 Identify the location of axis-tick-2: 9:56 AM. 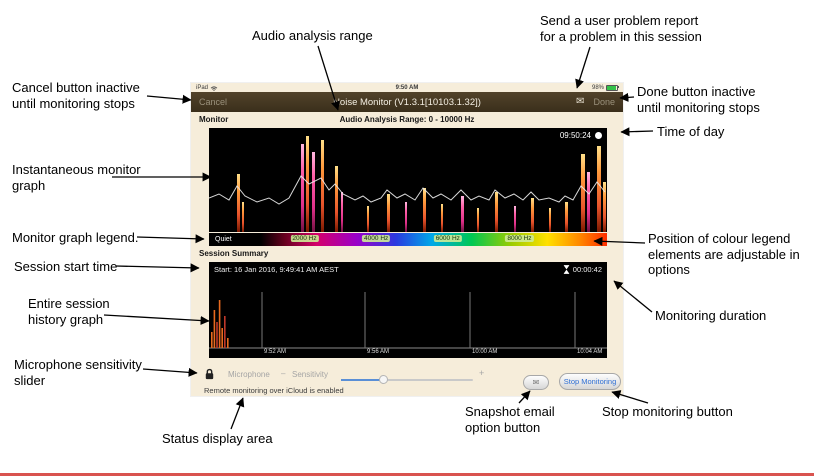
(378, 352).